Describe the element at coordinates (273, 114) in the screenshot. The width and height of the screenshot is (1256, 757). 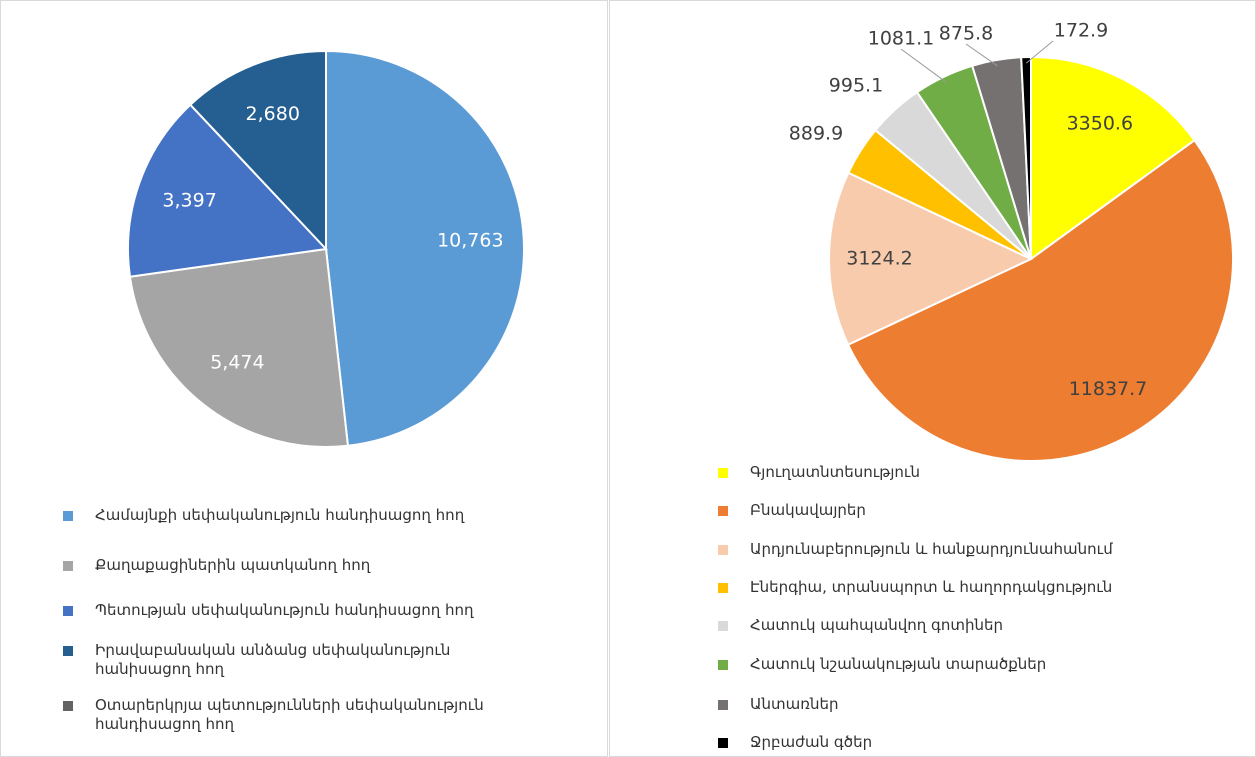
I see `data-label: 2,680` at that location.